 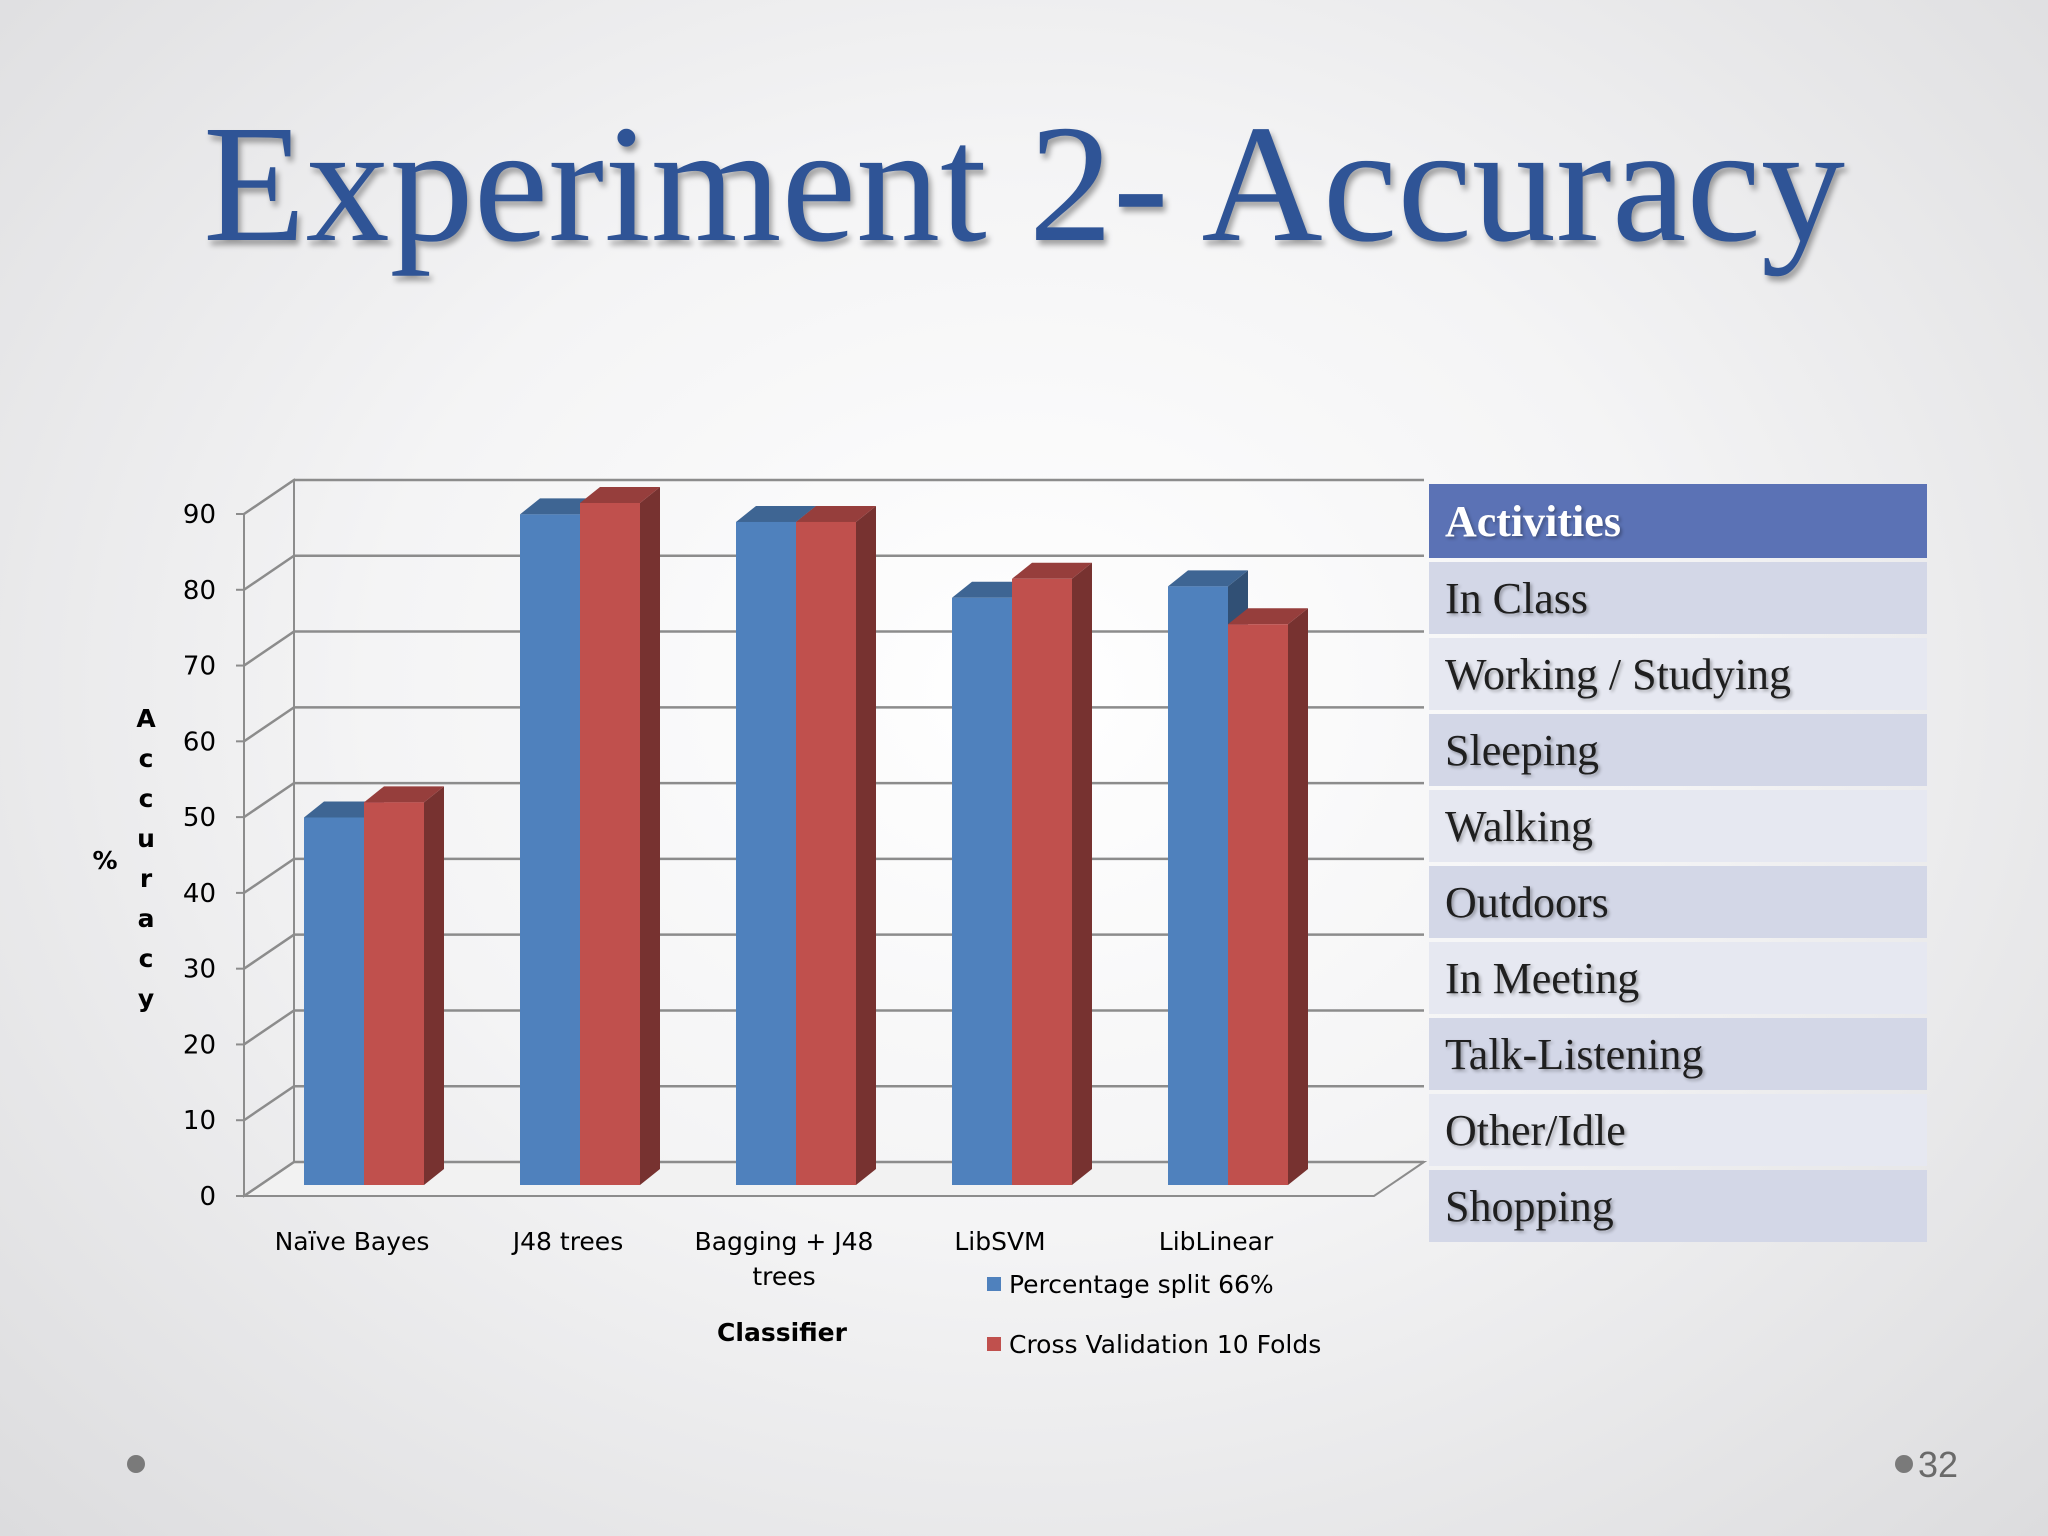 What do you see at coordinates (567, 1241) in the screenshot?
I see `x-tick-label: J48 trees` at bounding box center [567, 1241].